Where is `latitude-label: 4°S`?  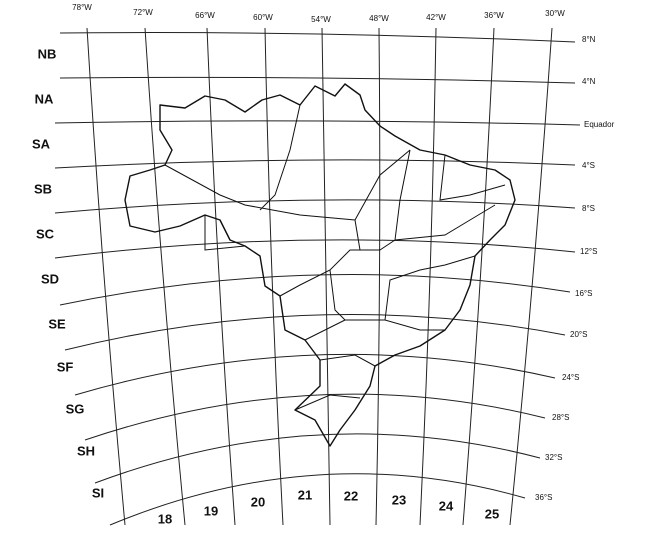 latitude-label: 4°S is located at coordinates (588, 165).